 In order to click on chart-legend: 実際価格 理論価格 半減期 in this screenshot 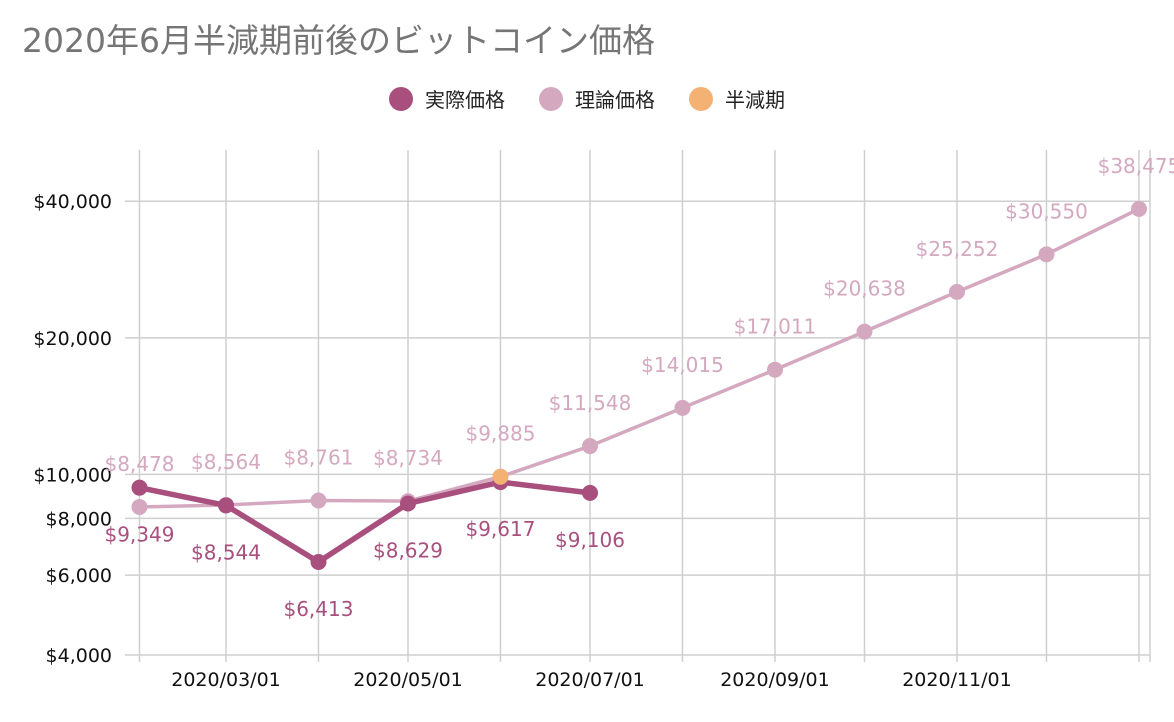, I will do `click(587, 98)`.